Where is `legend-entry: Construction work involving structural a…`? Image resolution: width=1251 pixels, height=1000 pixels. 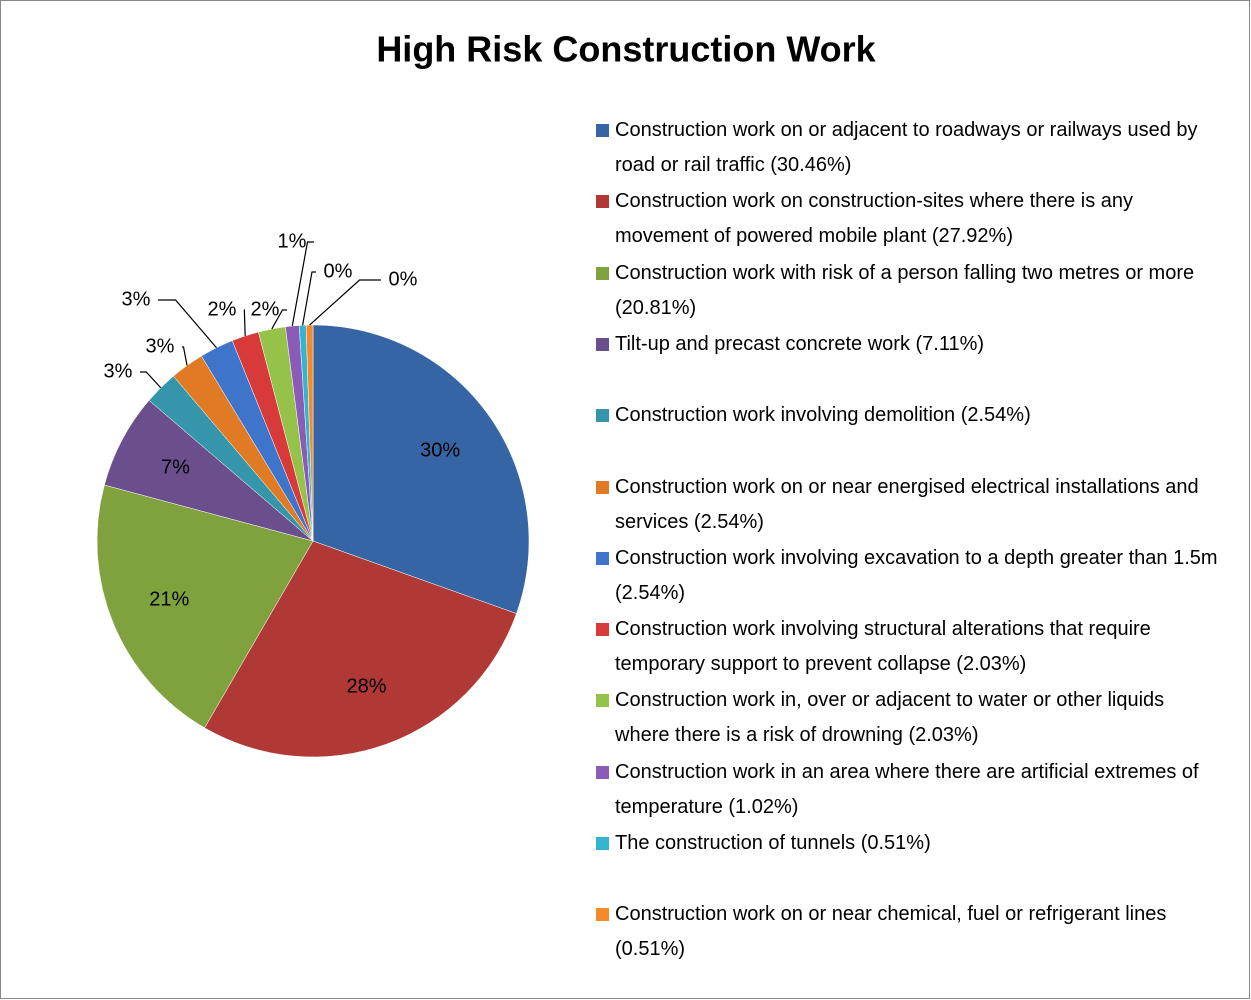 legend-entry: Construction work involving structural a… is located at coordinates (908, 647).